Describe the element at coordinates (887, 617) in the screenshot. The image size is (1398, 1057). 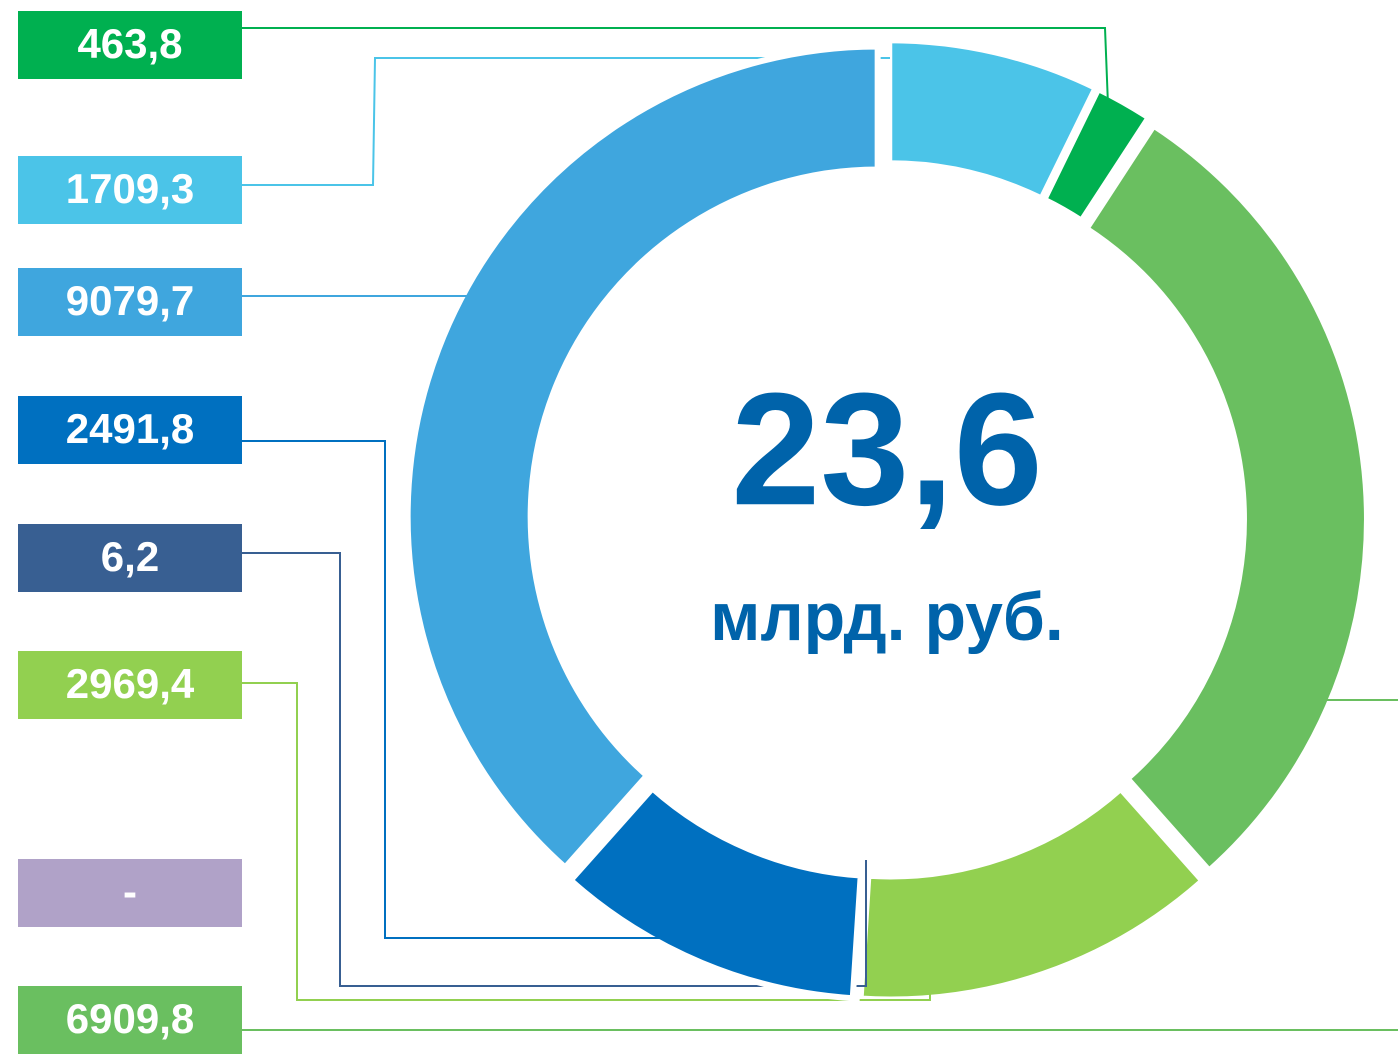
I see `center-unit: млрд. руб.` at that location.